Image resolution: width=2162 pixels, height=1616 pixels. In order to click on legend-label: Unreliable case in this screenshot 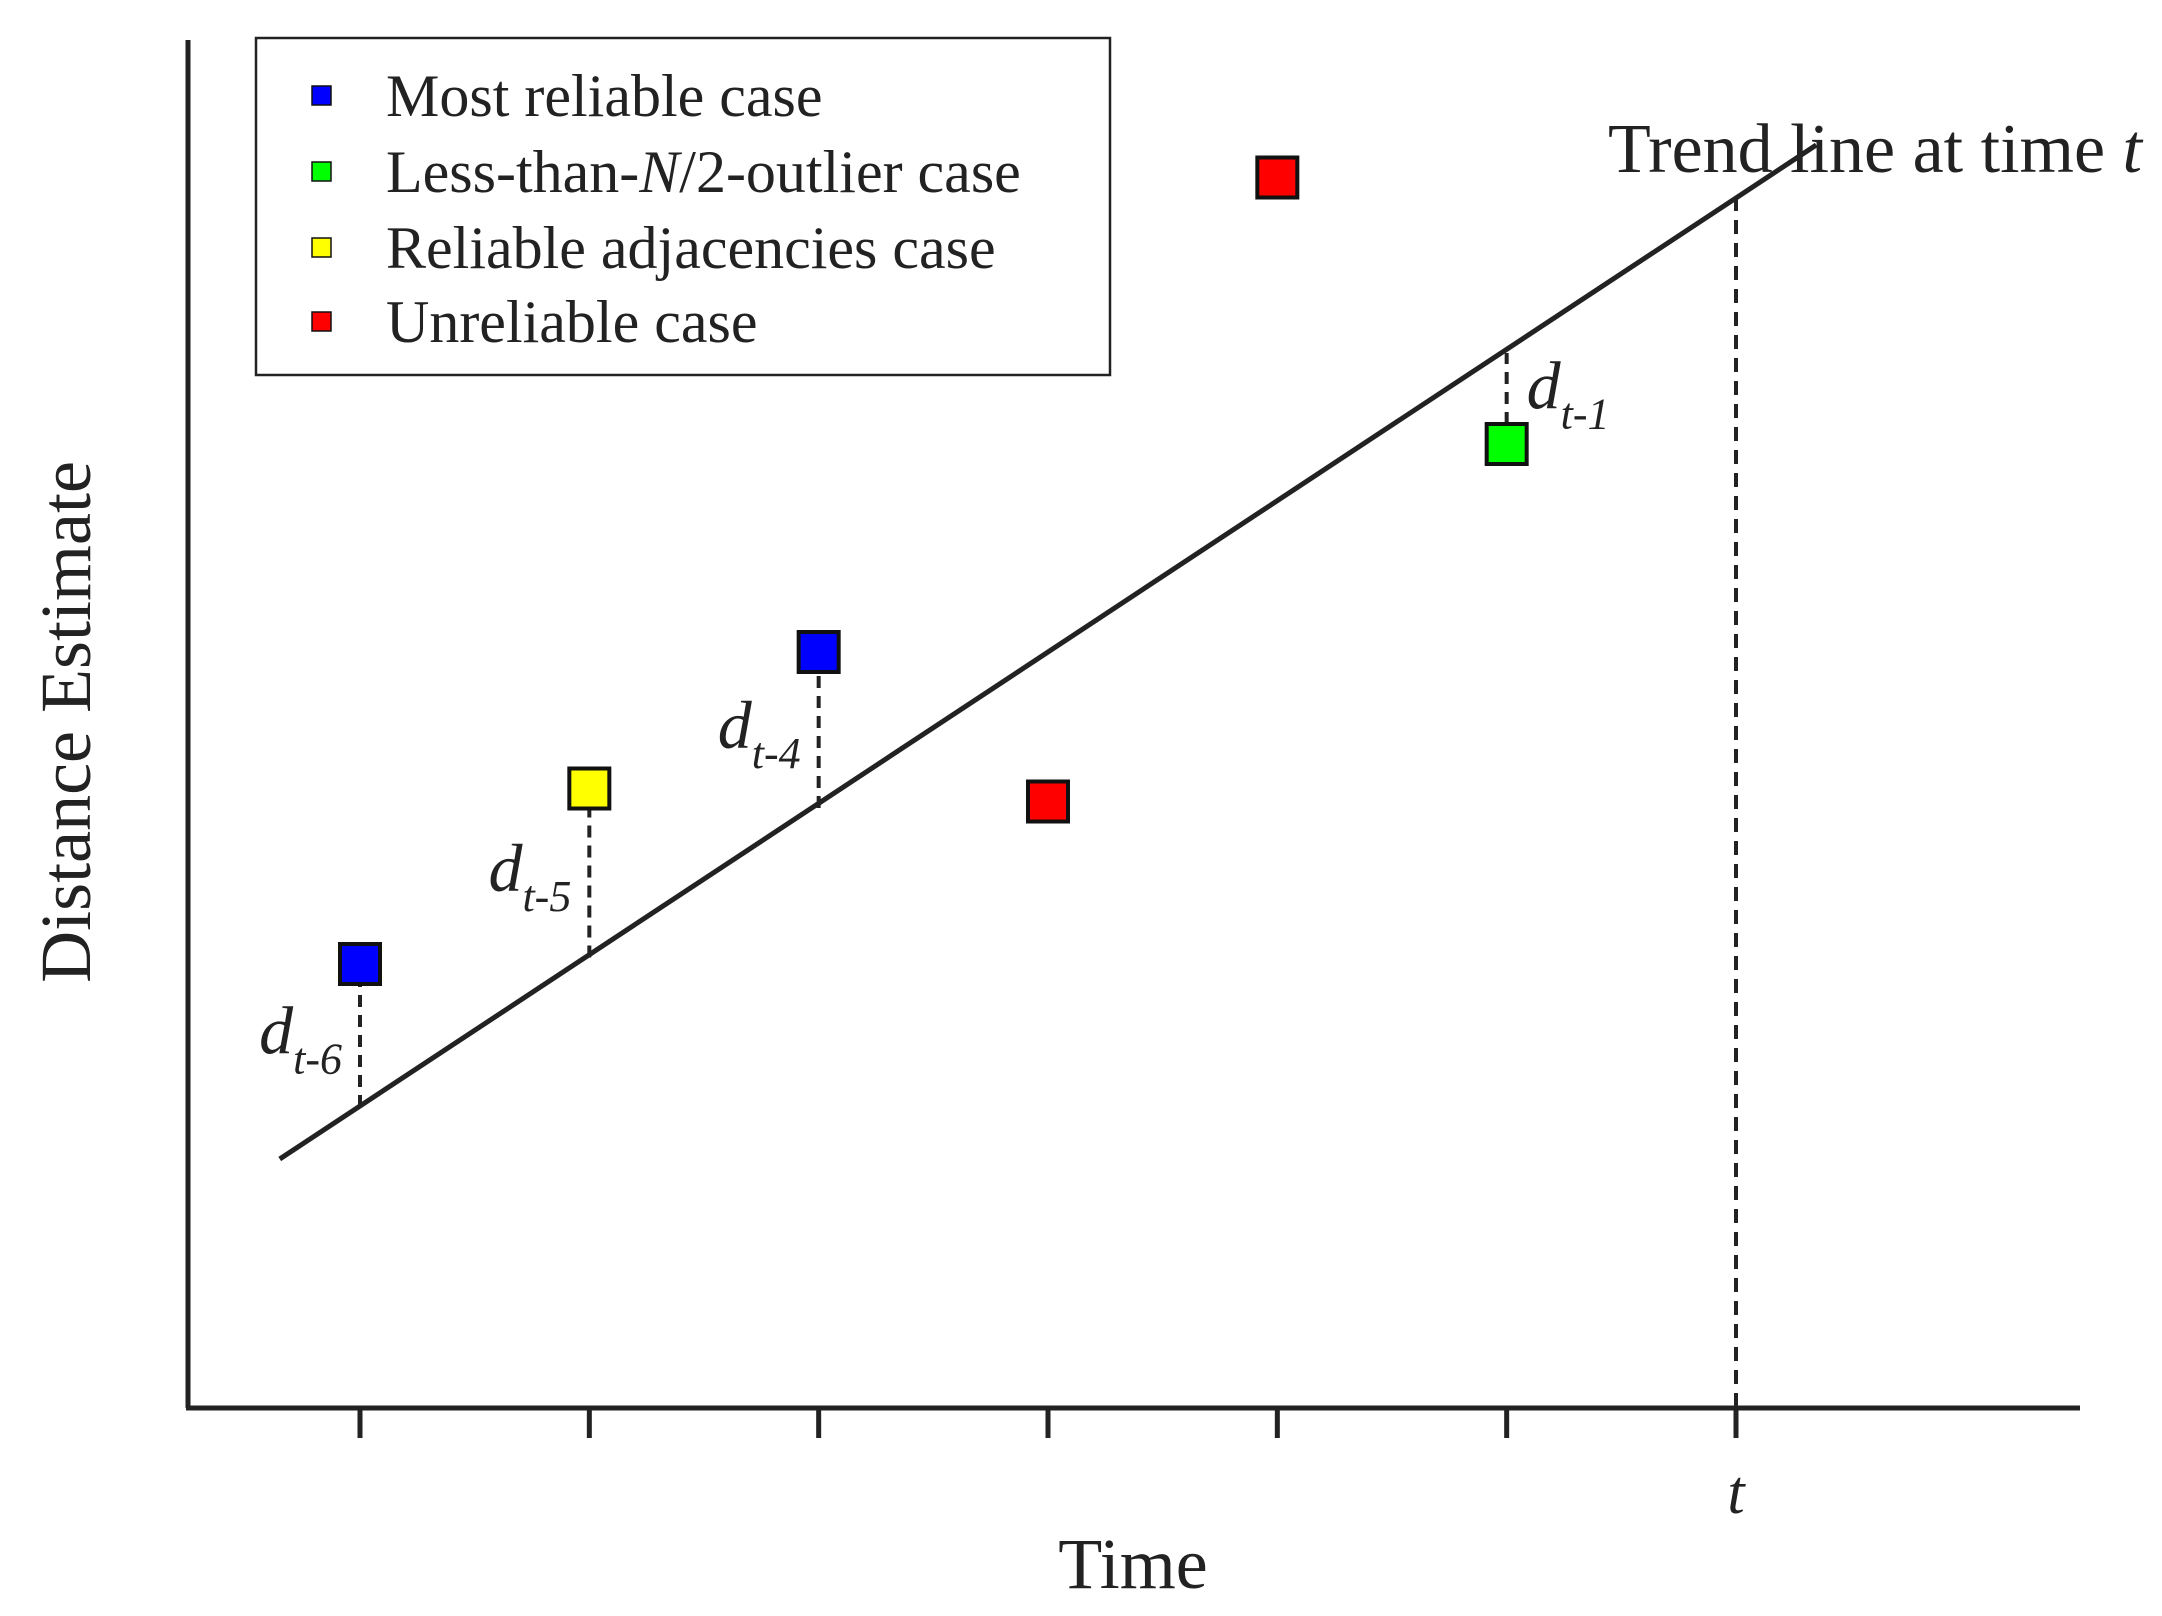, I will do `click(571, 322)`.